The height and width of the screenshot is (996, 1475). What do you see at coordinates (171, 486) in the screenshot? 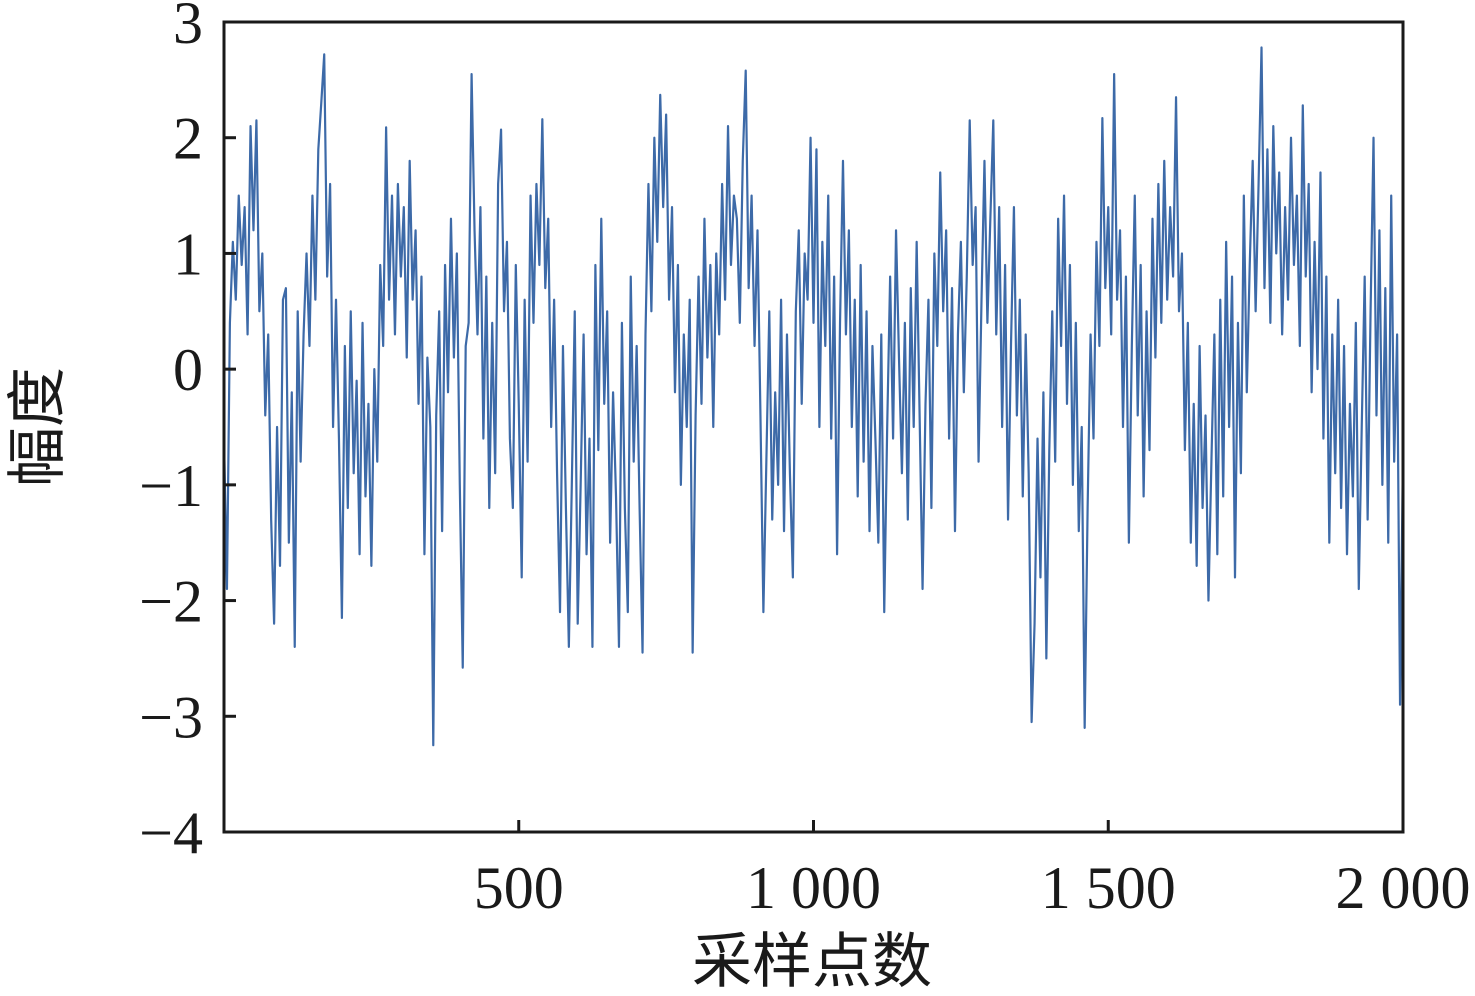
I see `y-tick-label: −1` at bounding box center [171, 486].